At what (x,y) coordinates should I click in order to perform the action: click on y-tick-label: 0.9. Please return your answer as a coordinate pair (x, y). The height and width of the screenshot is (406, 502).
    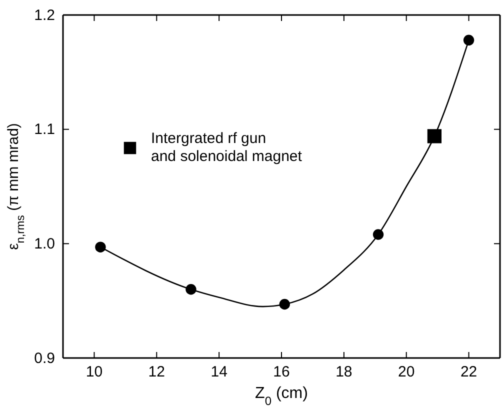
    Looking at the image, I should click on (44, 358).